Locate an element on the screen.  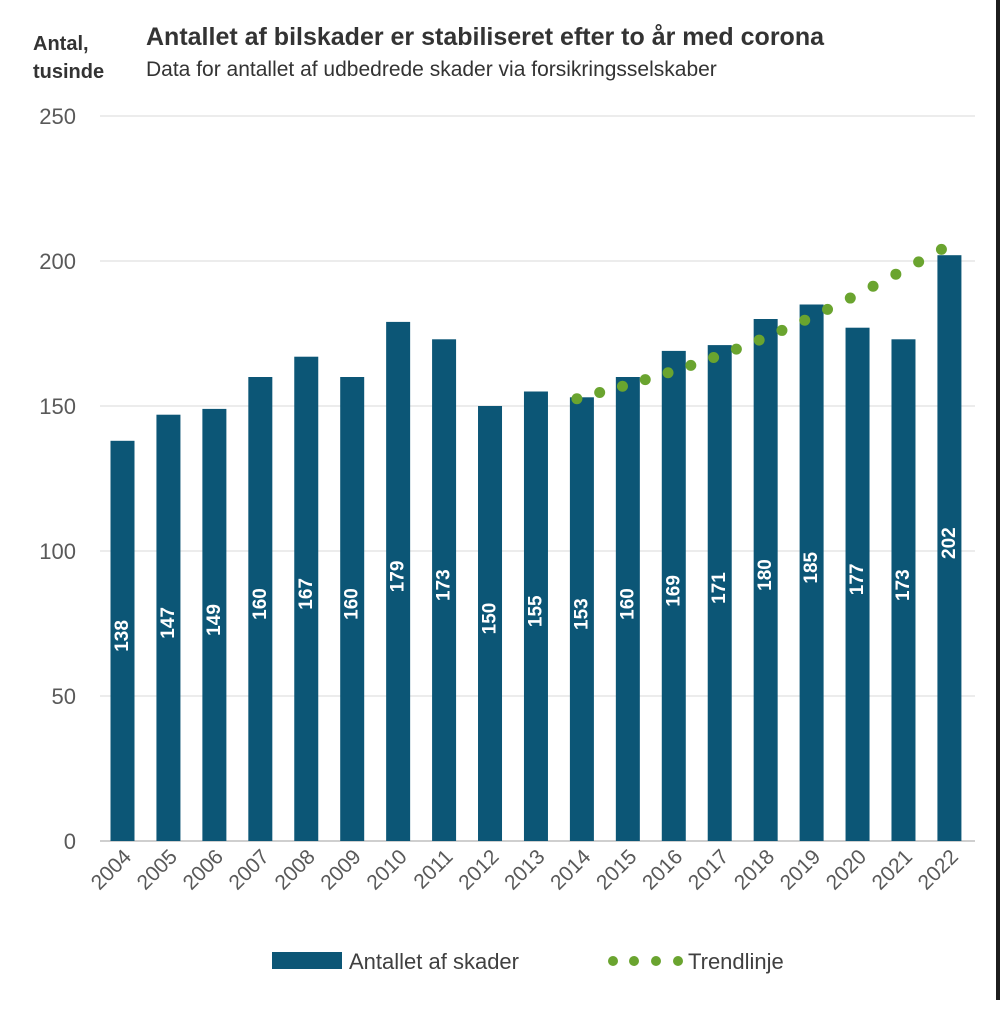
bar-value-label: 177 is located at coordinates (857, 579).